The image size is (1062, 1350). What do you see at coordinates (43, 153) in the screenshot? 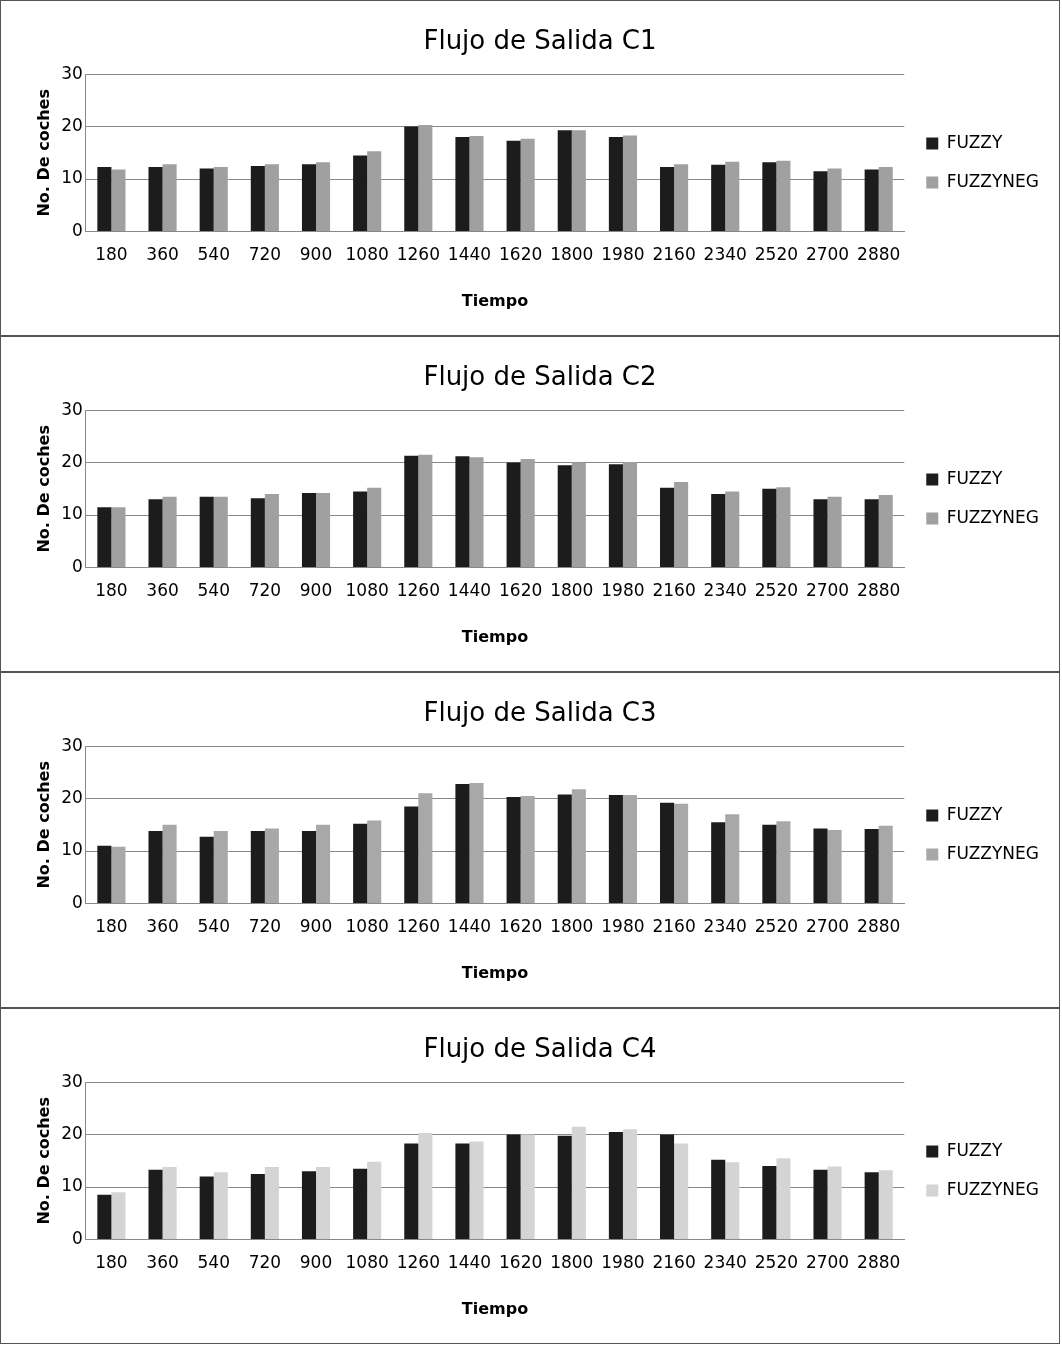
I see `y-axis-title: No. De coches` at bounding box center [43, 153].